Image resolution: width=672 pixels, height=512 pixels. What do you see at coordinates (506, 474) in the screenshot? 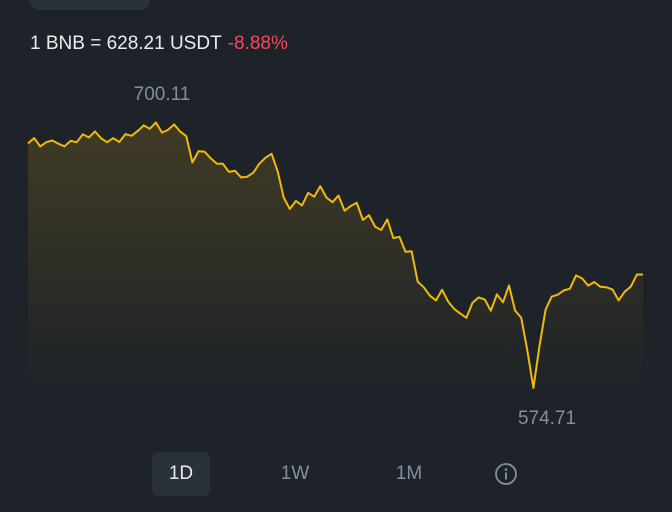
I see `info-icon` at bounding box center [506, 474].